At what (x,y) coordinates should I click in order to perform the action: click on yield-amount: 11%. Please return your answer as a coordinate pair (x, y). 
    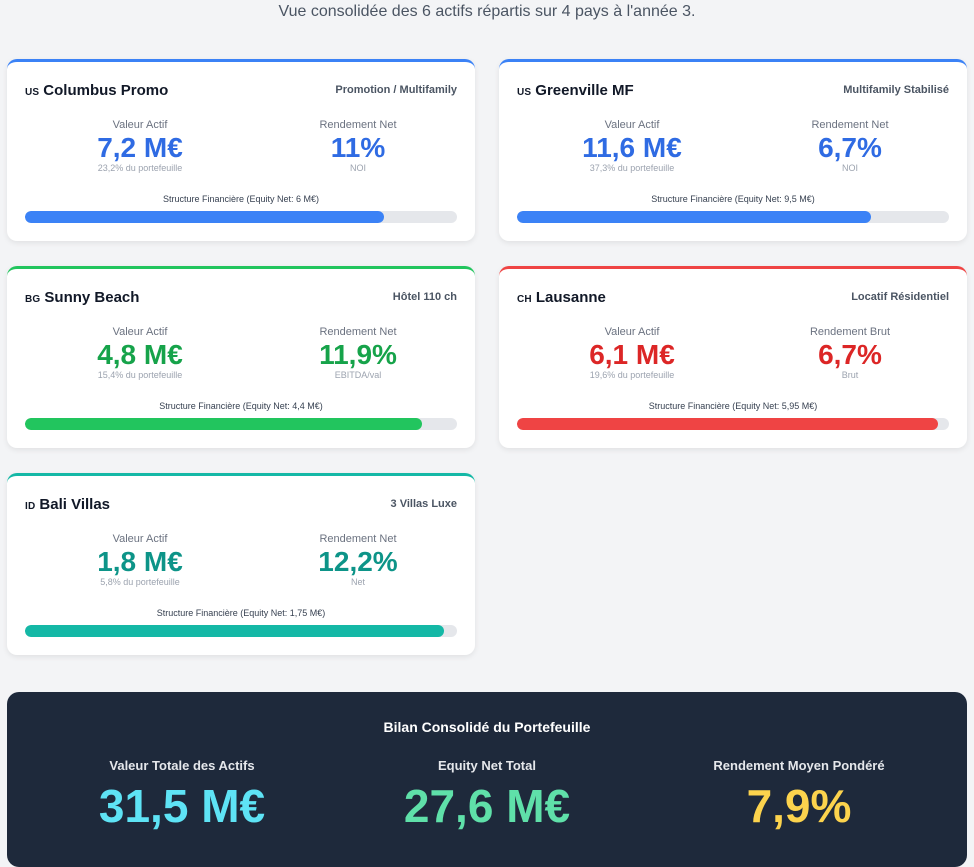
    Looking at the image, I should click on (358, 147).